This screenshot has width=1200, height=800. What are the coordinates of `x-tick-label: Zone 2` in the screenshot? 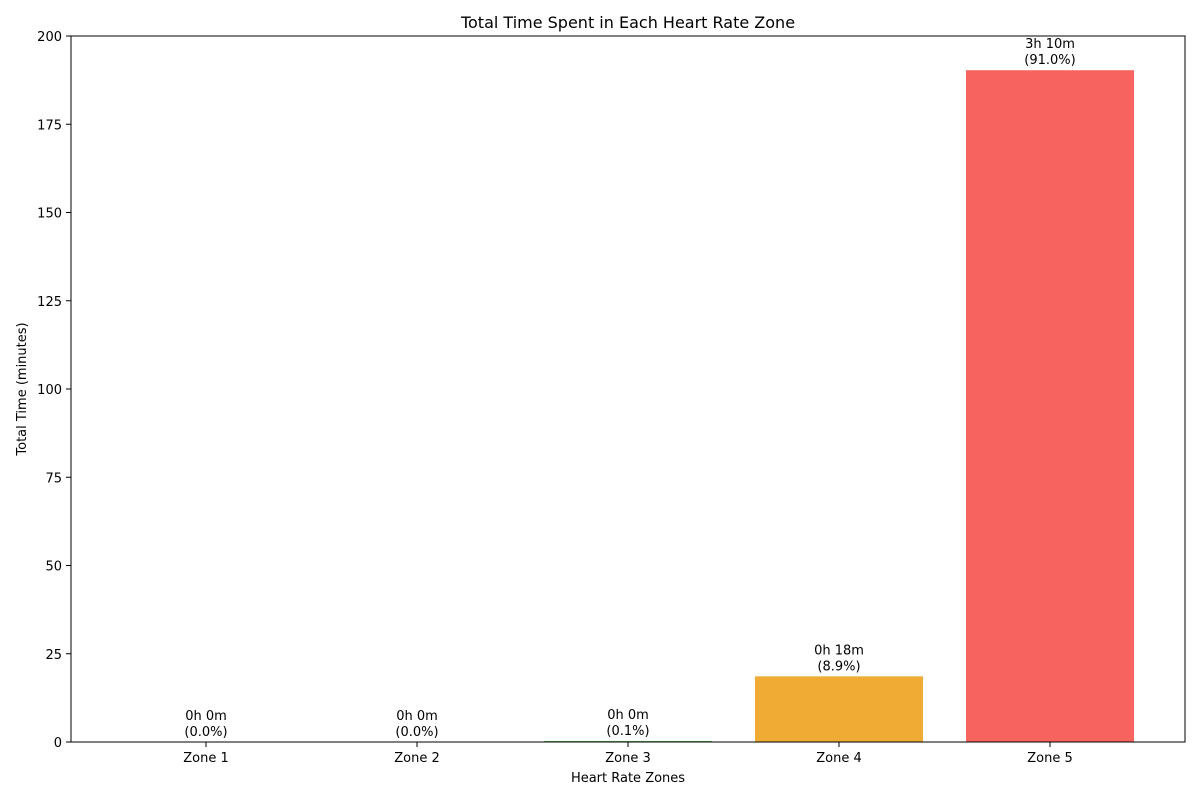 It's located at (417, 758).